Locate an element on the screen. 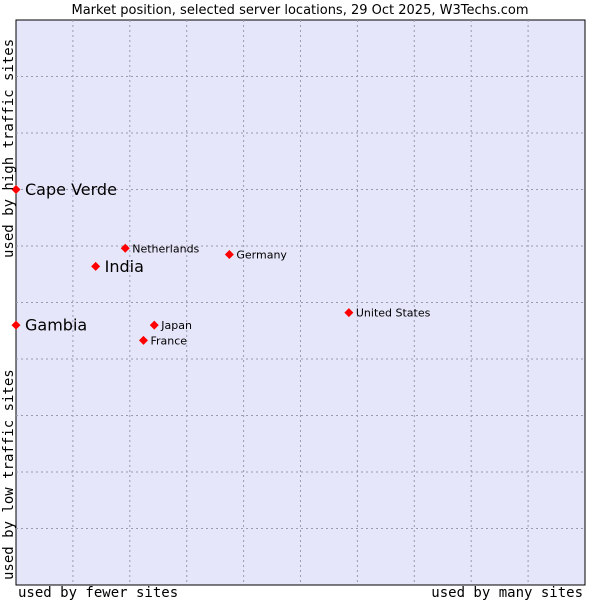  data-point-germany: Germany is located at coordinates (255, 254).